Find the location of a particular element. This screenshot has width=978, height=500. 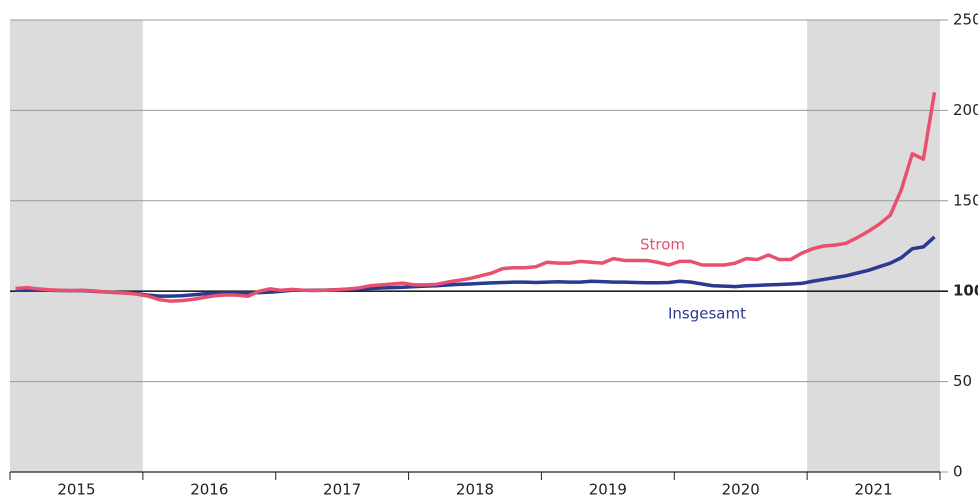

x-tick-label: 2018 is located at coordinates (475, 490).